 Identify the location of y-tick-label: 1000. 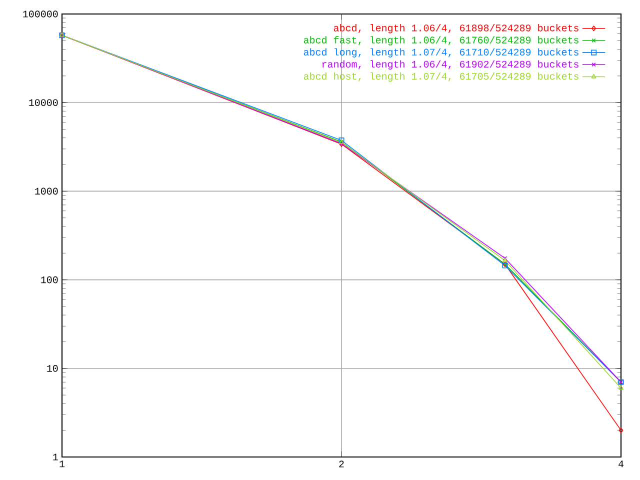
(46, 191).